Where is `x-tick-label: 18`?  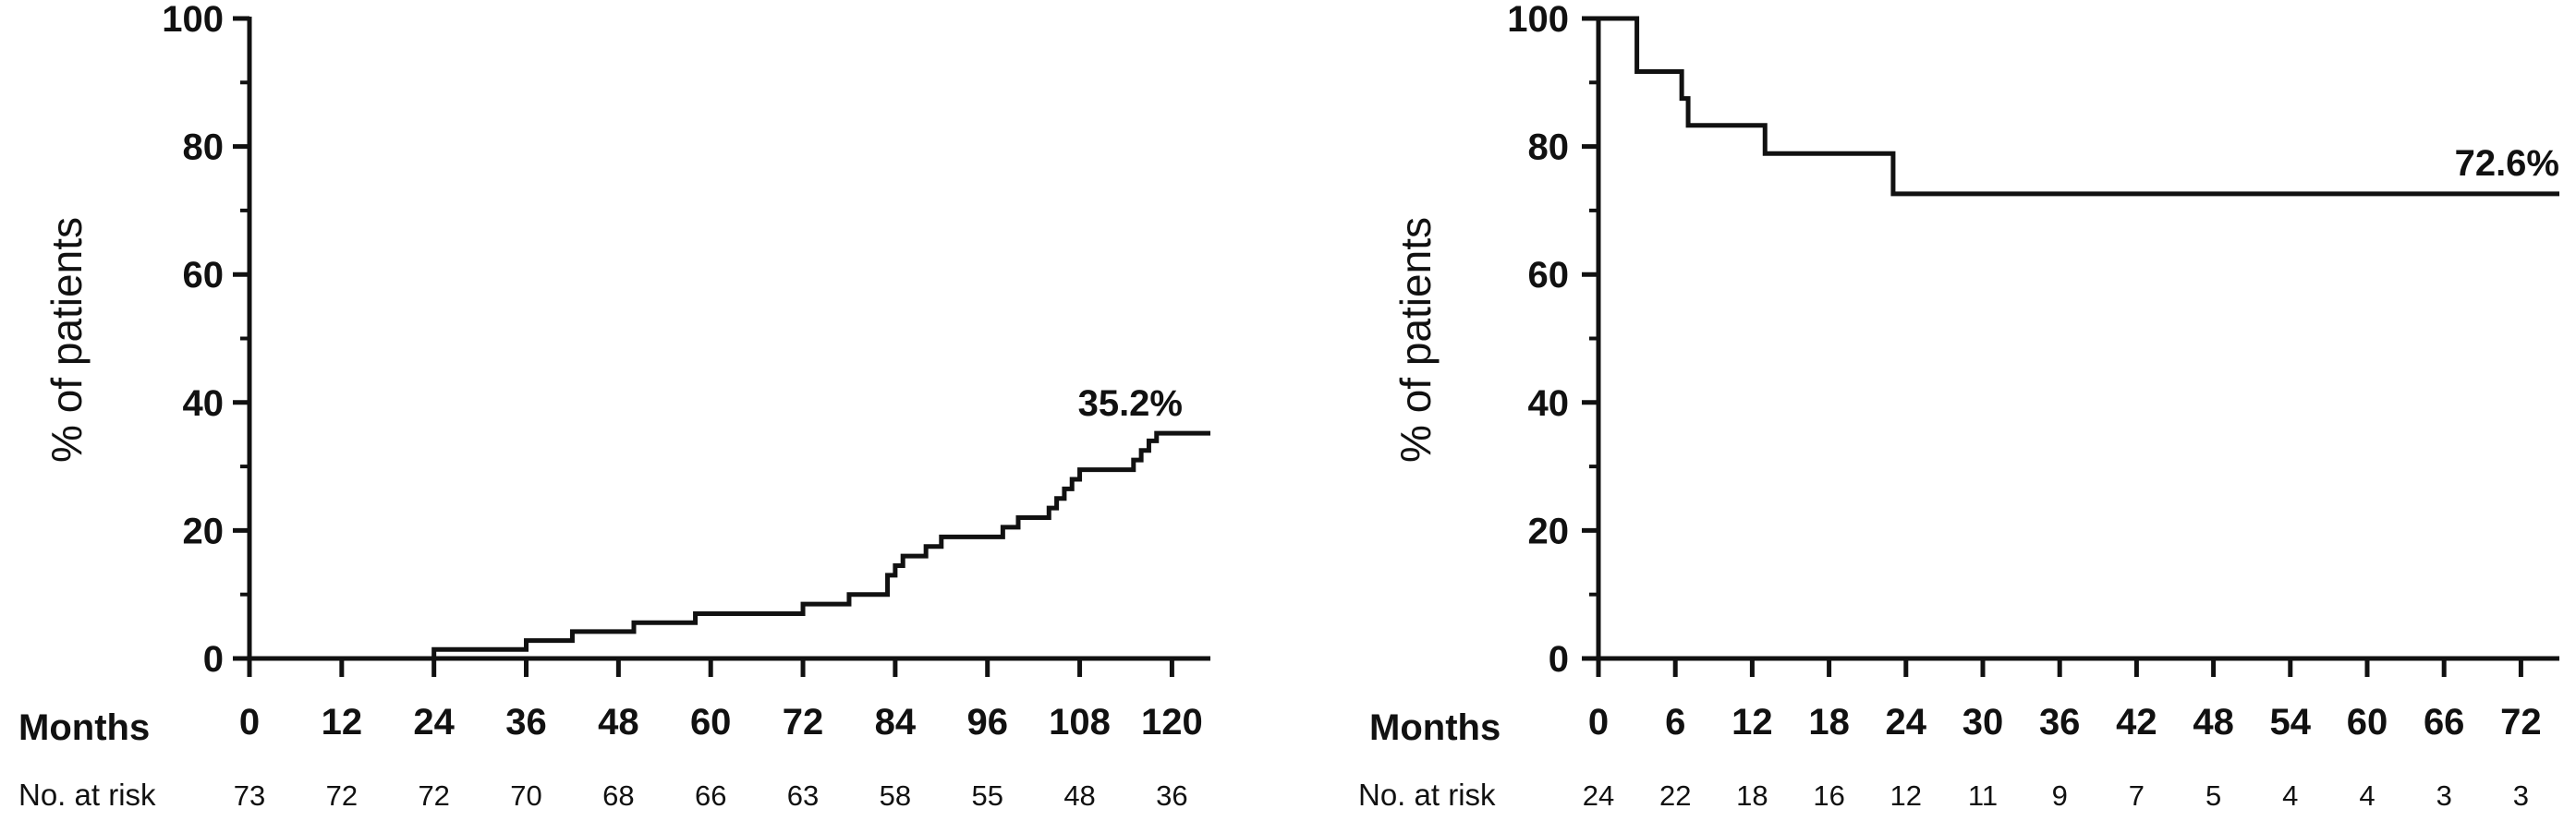
x-tick-label: 18 is located at coordinates (1829, 722).